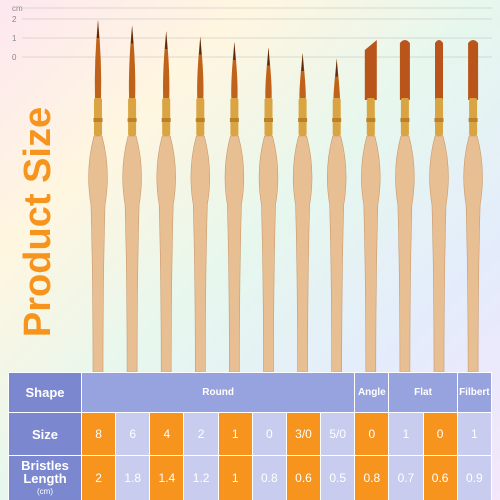 The width and height of the screenshot is (500, 500). I want to click on length-cell: 2, so click(98, 477).